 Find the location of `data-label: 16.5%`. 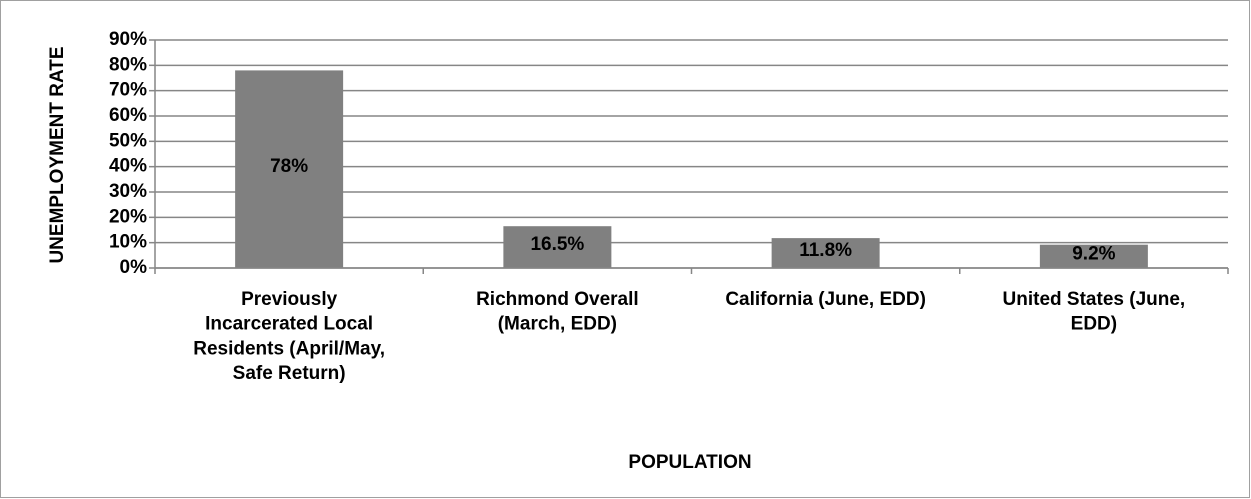

data-label: 16.5% is located at coordinates (557, 244).